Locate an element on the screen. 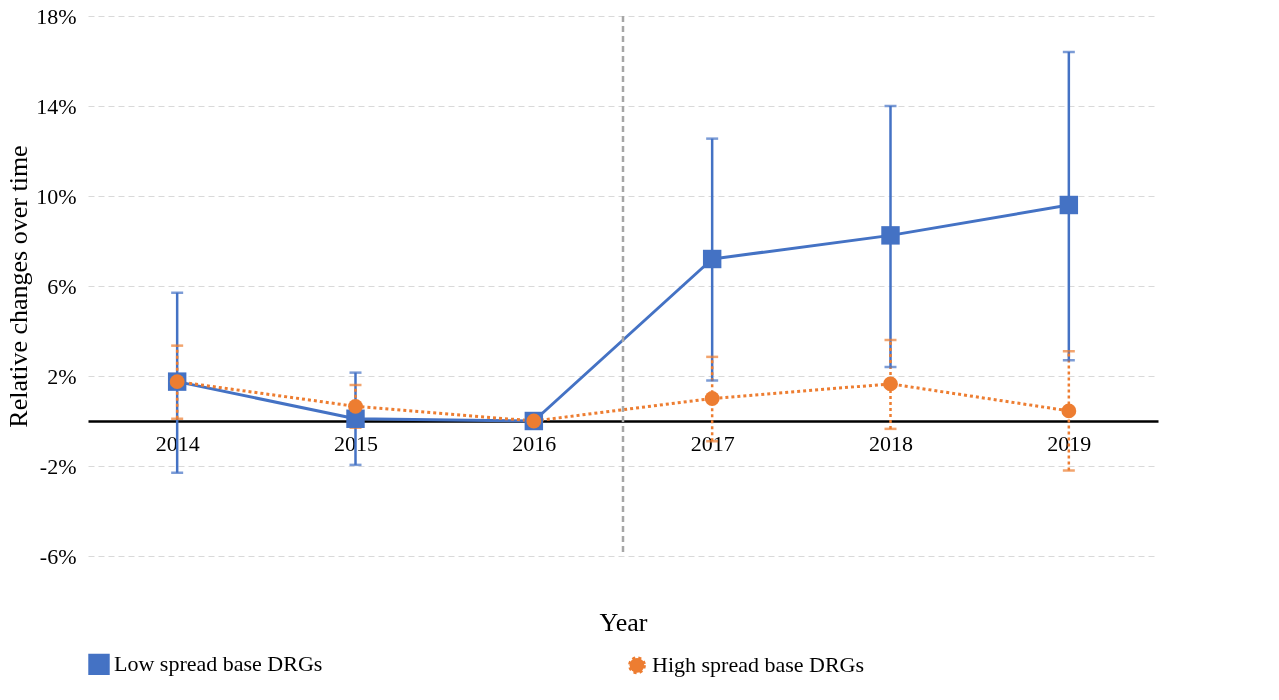  x-tick-label: 2018 is located at coordinates (891, 443).